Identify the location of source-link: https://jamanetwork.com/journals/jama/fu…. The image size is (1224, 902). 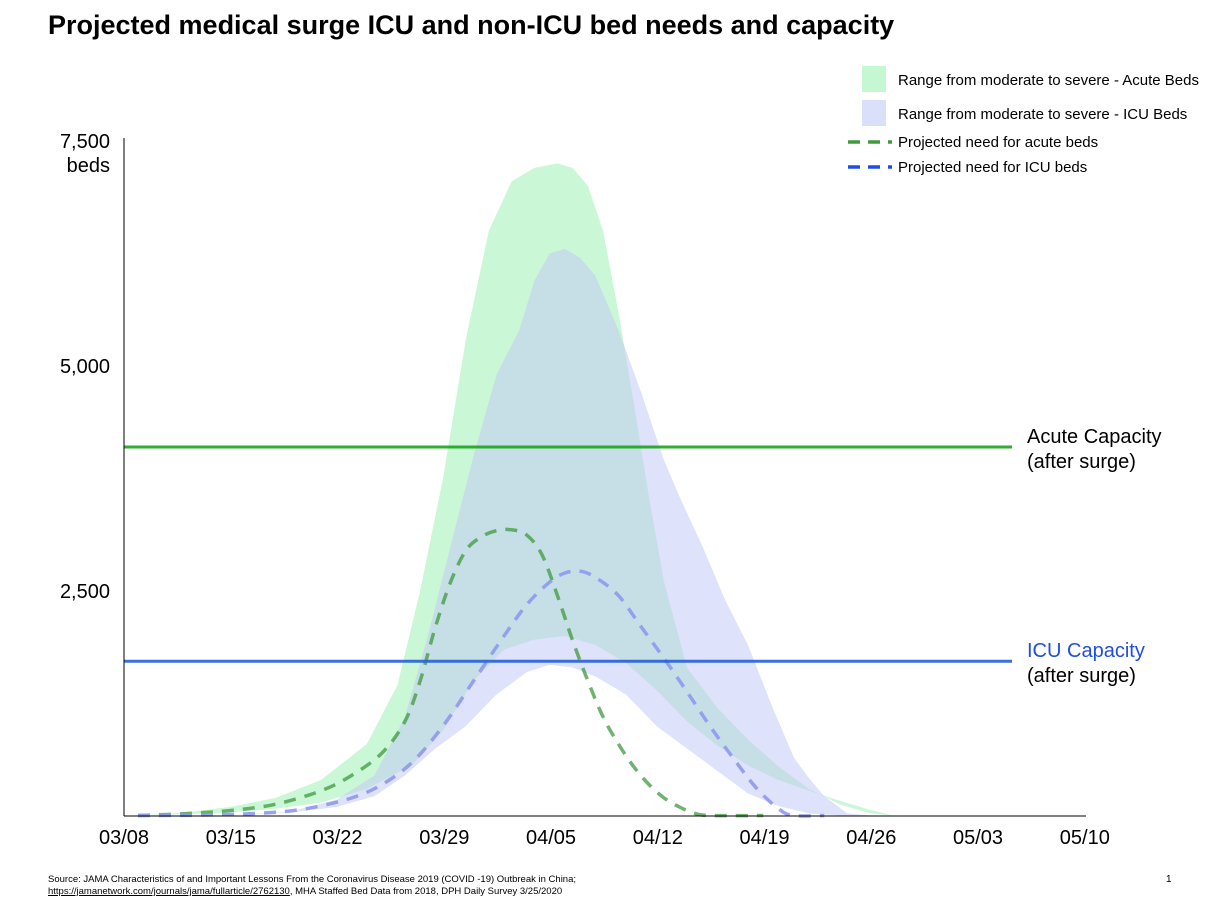
(169, 891).